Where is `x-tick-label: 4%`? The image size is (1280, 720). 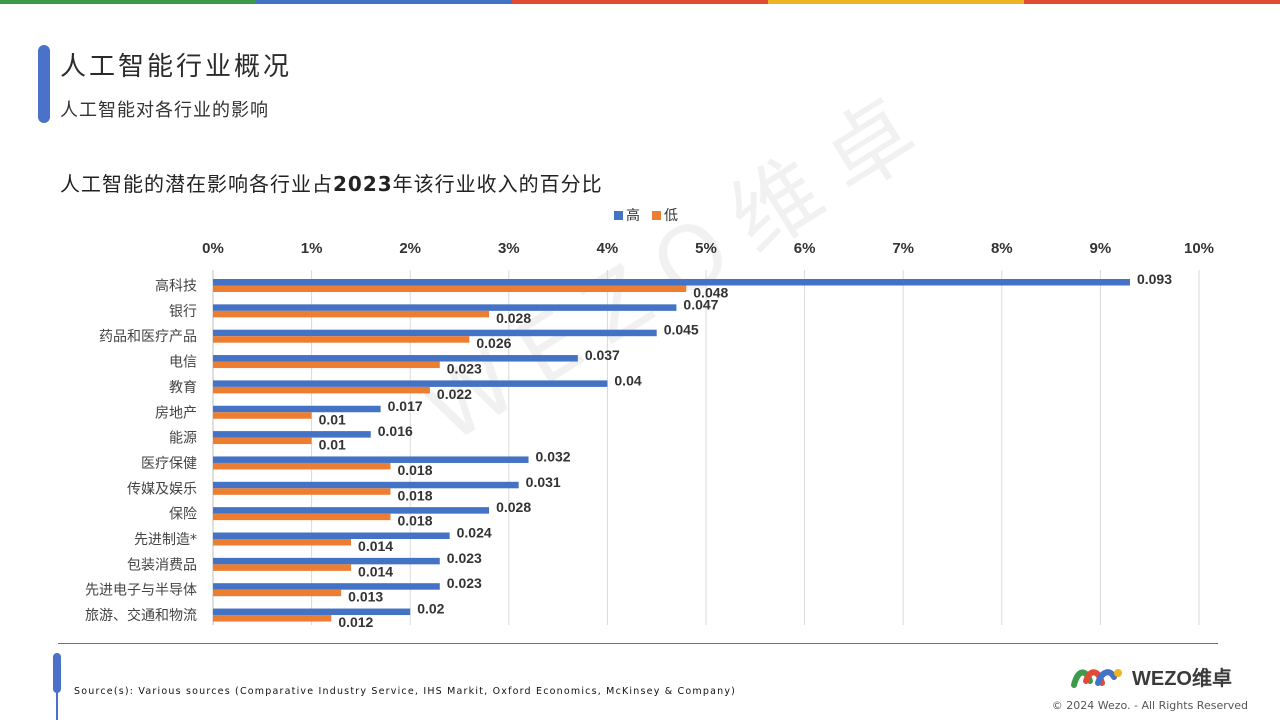 x-tick-label: 4% is located at coordinates (608, 248).